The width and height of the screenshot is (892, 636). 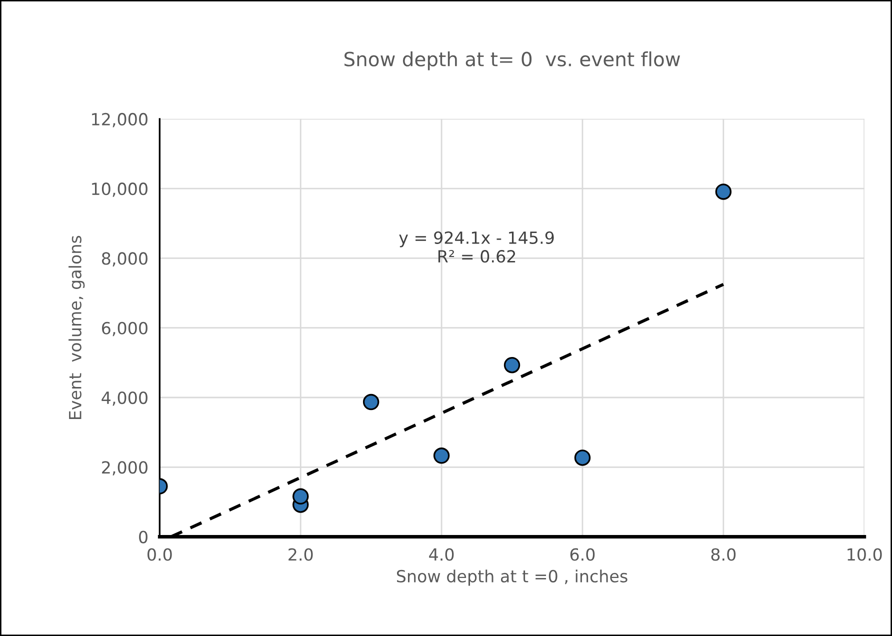 I want to click on chart-title: Snow depth at t= 0 vs. event flow, so click(x=512, y=60).